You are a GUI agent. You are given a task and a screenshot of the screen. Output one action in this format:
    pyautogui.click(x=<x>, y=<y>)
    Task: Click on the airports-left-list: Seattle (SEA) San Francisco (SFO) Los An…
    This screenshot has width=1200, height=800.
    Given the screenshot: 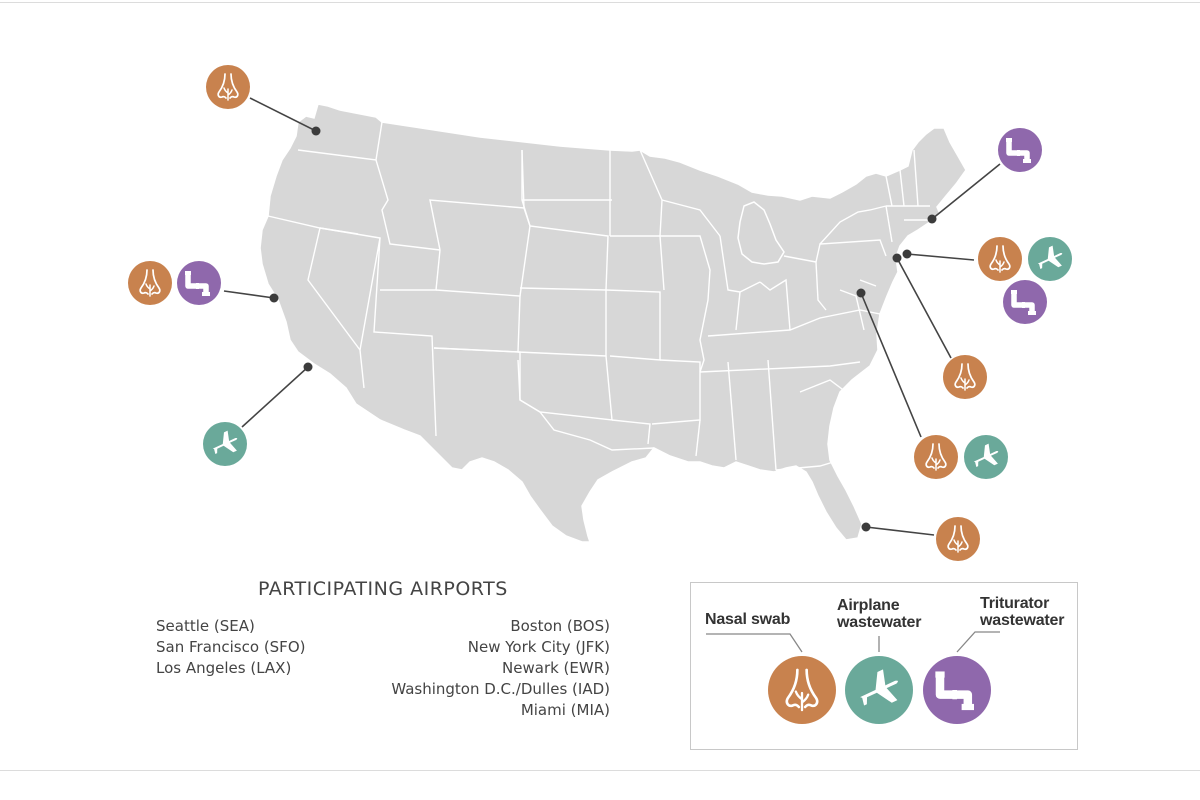 What is the action you would take?
    pyautogui.click(x=230, y=647)
    